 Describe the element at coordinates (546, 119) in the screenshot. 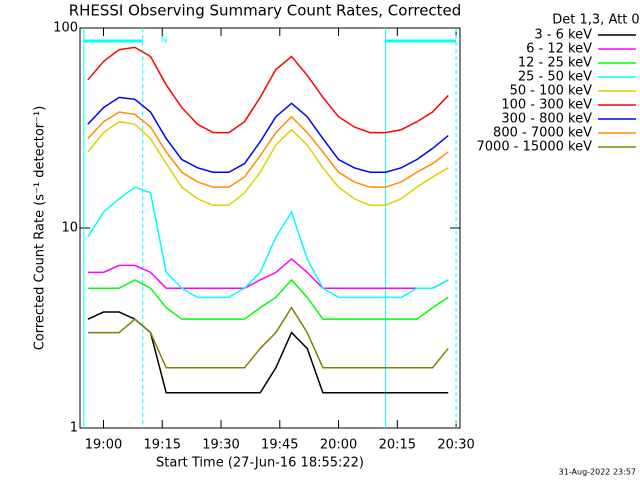

I see `legend-label: 300 - 800 keV` at that location.